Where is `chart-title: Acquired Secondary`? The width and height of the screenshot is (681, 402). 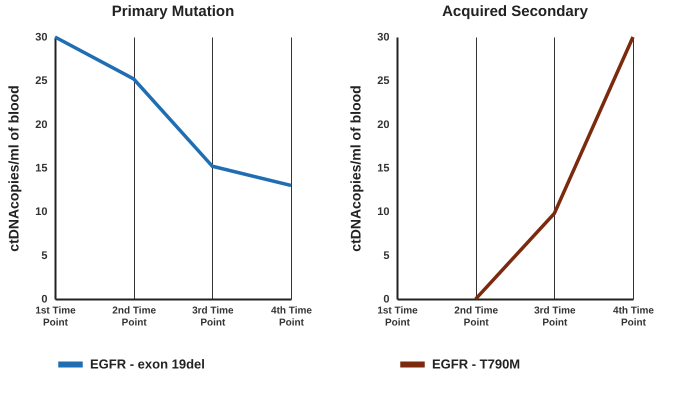
chart-title: Acquired Secondary is located at coordinates (515, 11).